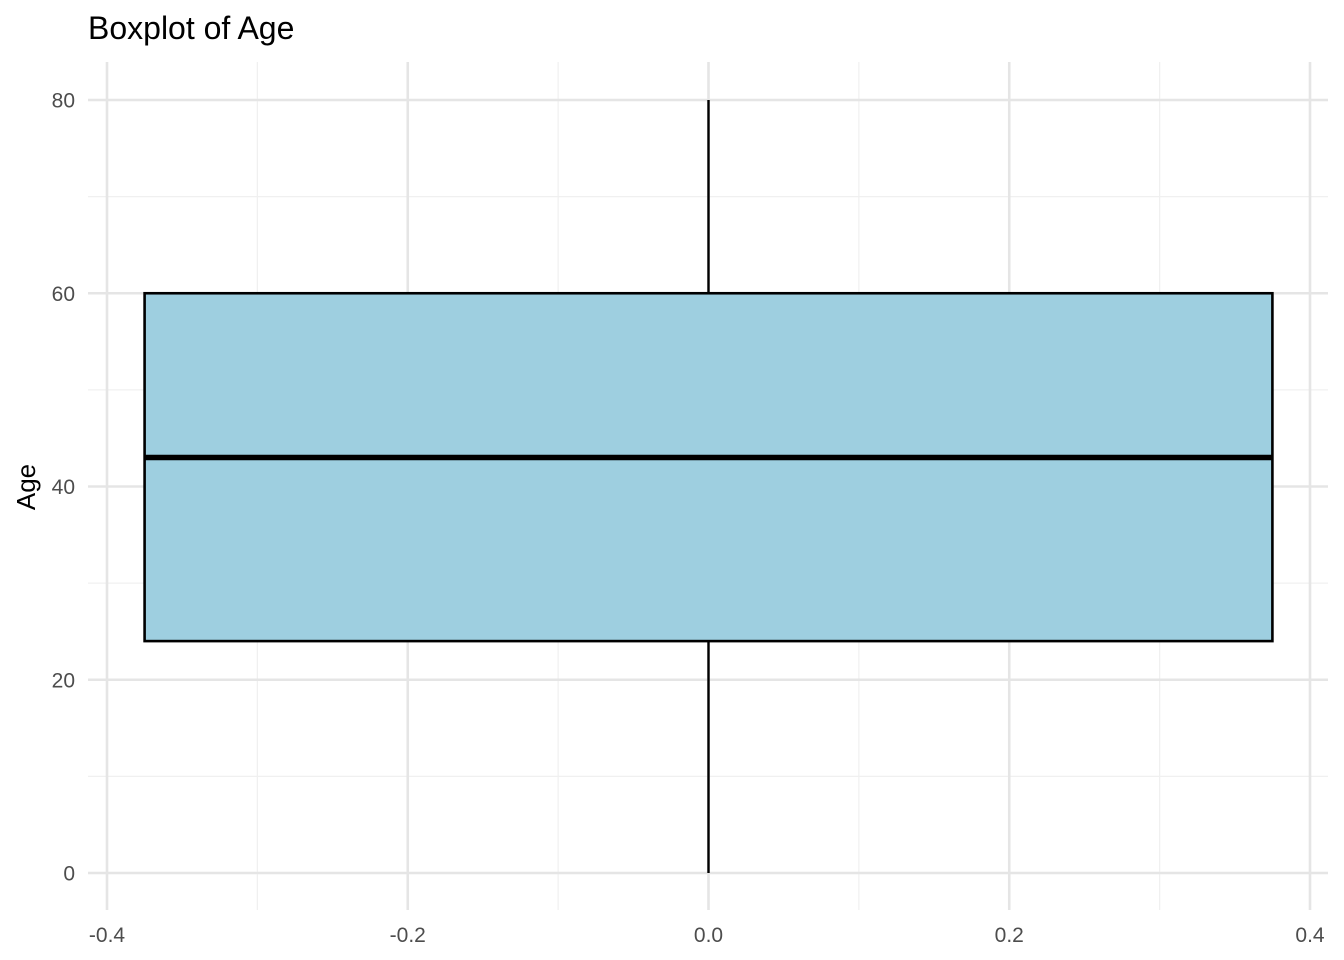 The image size is (1344, 960). Describe the element at coordinates (63, 294) in the screenshot. I see `y-tick-label: 60` at that location.